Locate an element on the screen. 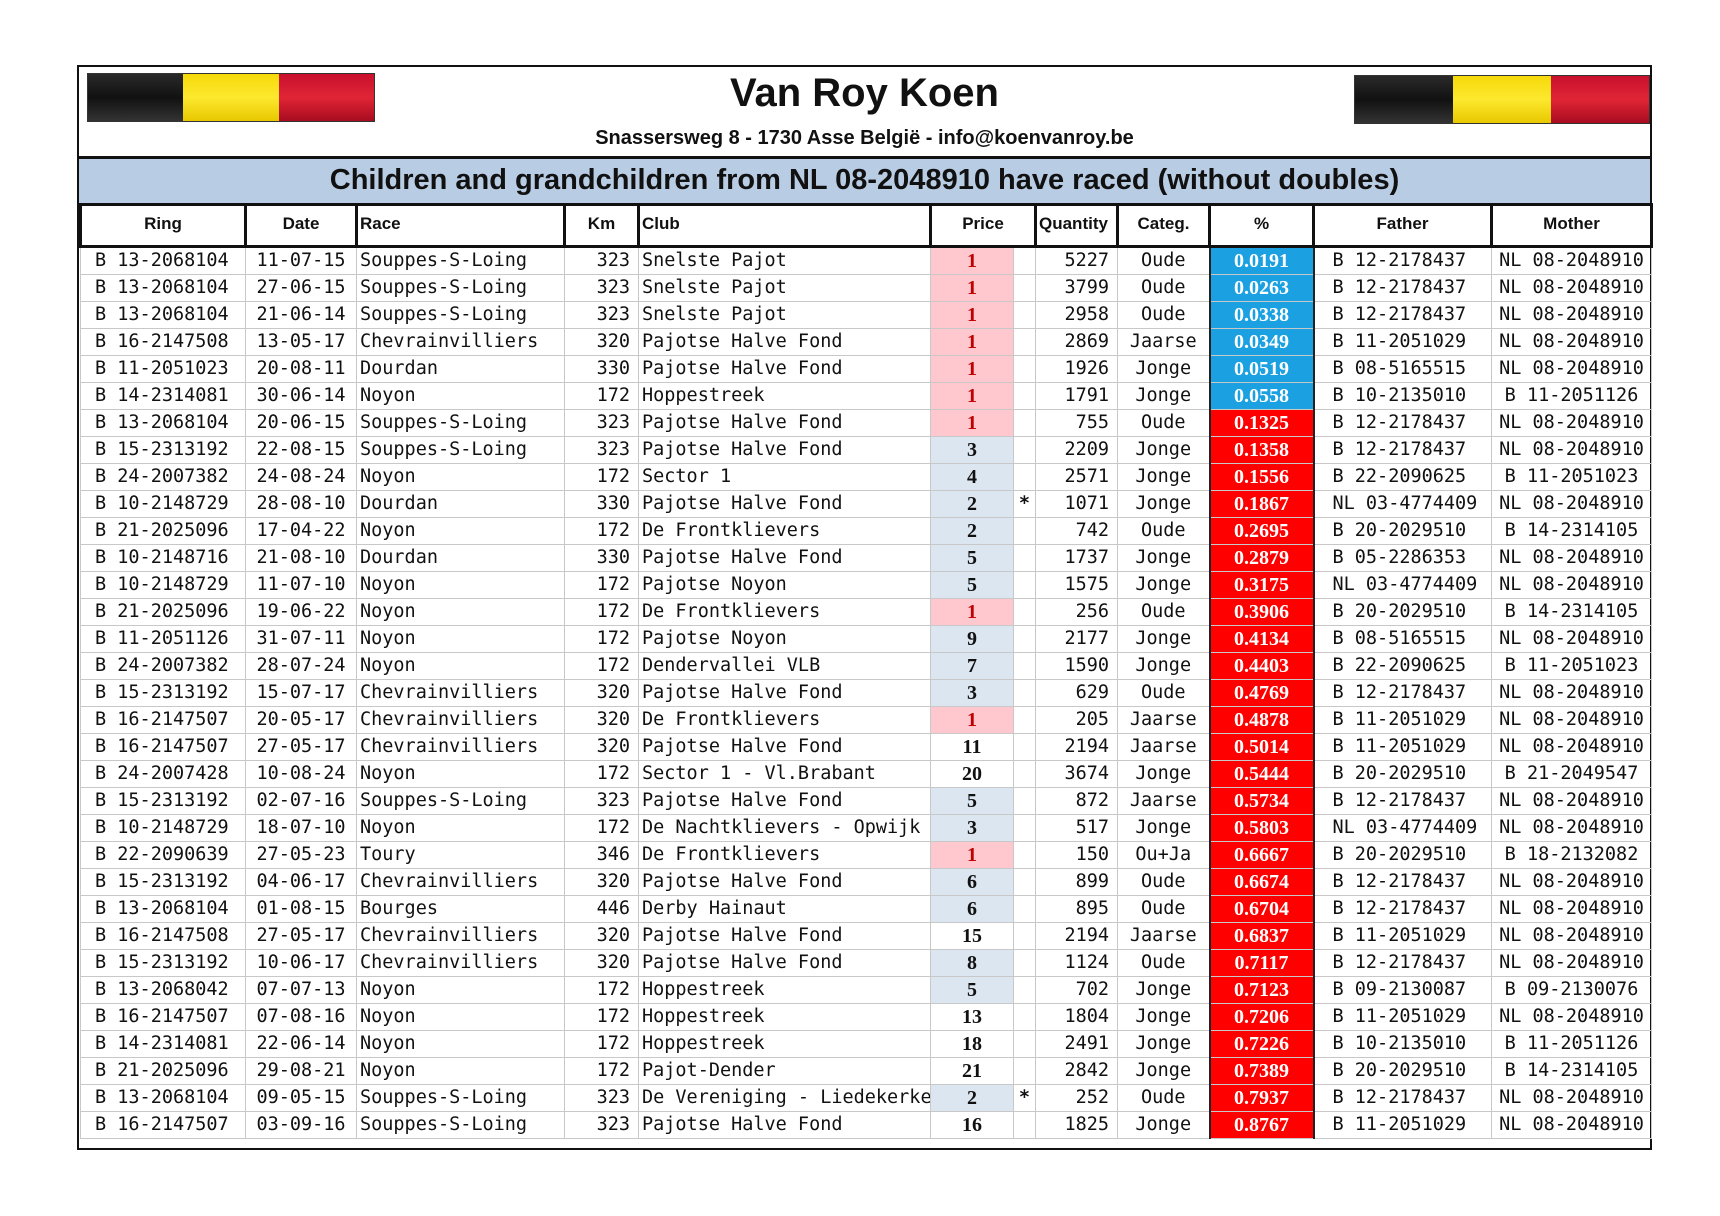 The height and width of the screenshot is (1216, 1720). cell-father: B 08-5165515 is located at coordinates (1402, 639).